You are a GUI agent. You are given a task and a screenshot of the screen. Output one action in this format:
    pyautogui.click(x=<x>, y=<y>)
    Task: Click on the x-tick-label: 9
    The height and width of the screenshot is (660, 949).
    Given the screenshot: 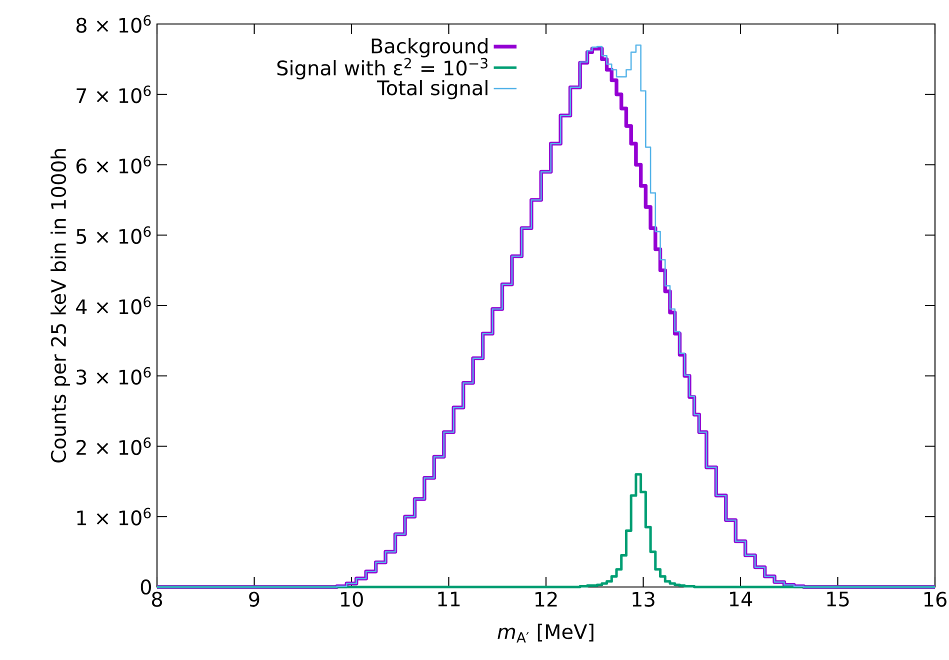 What is the action you would take?
    pyautogui.click(x=254, y=599)
    